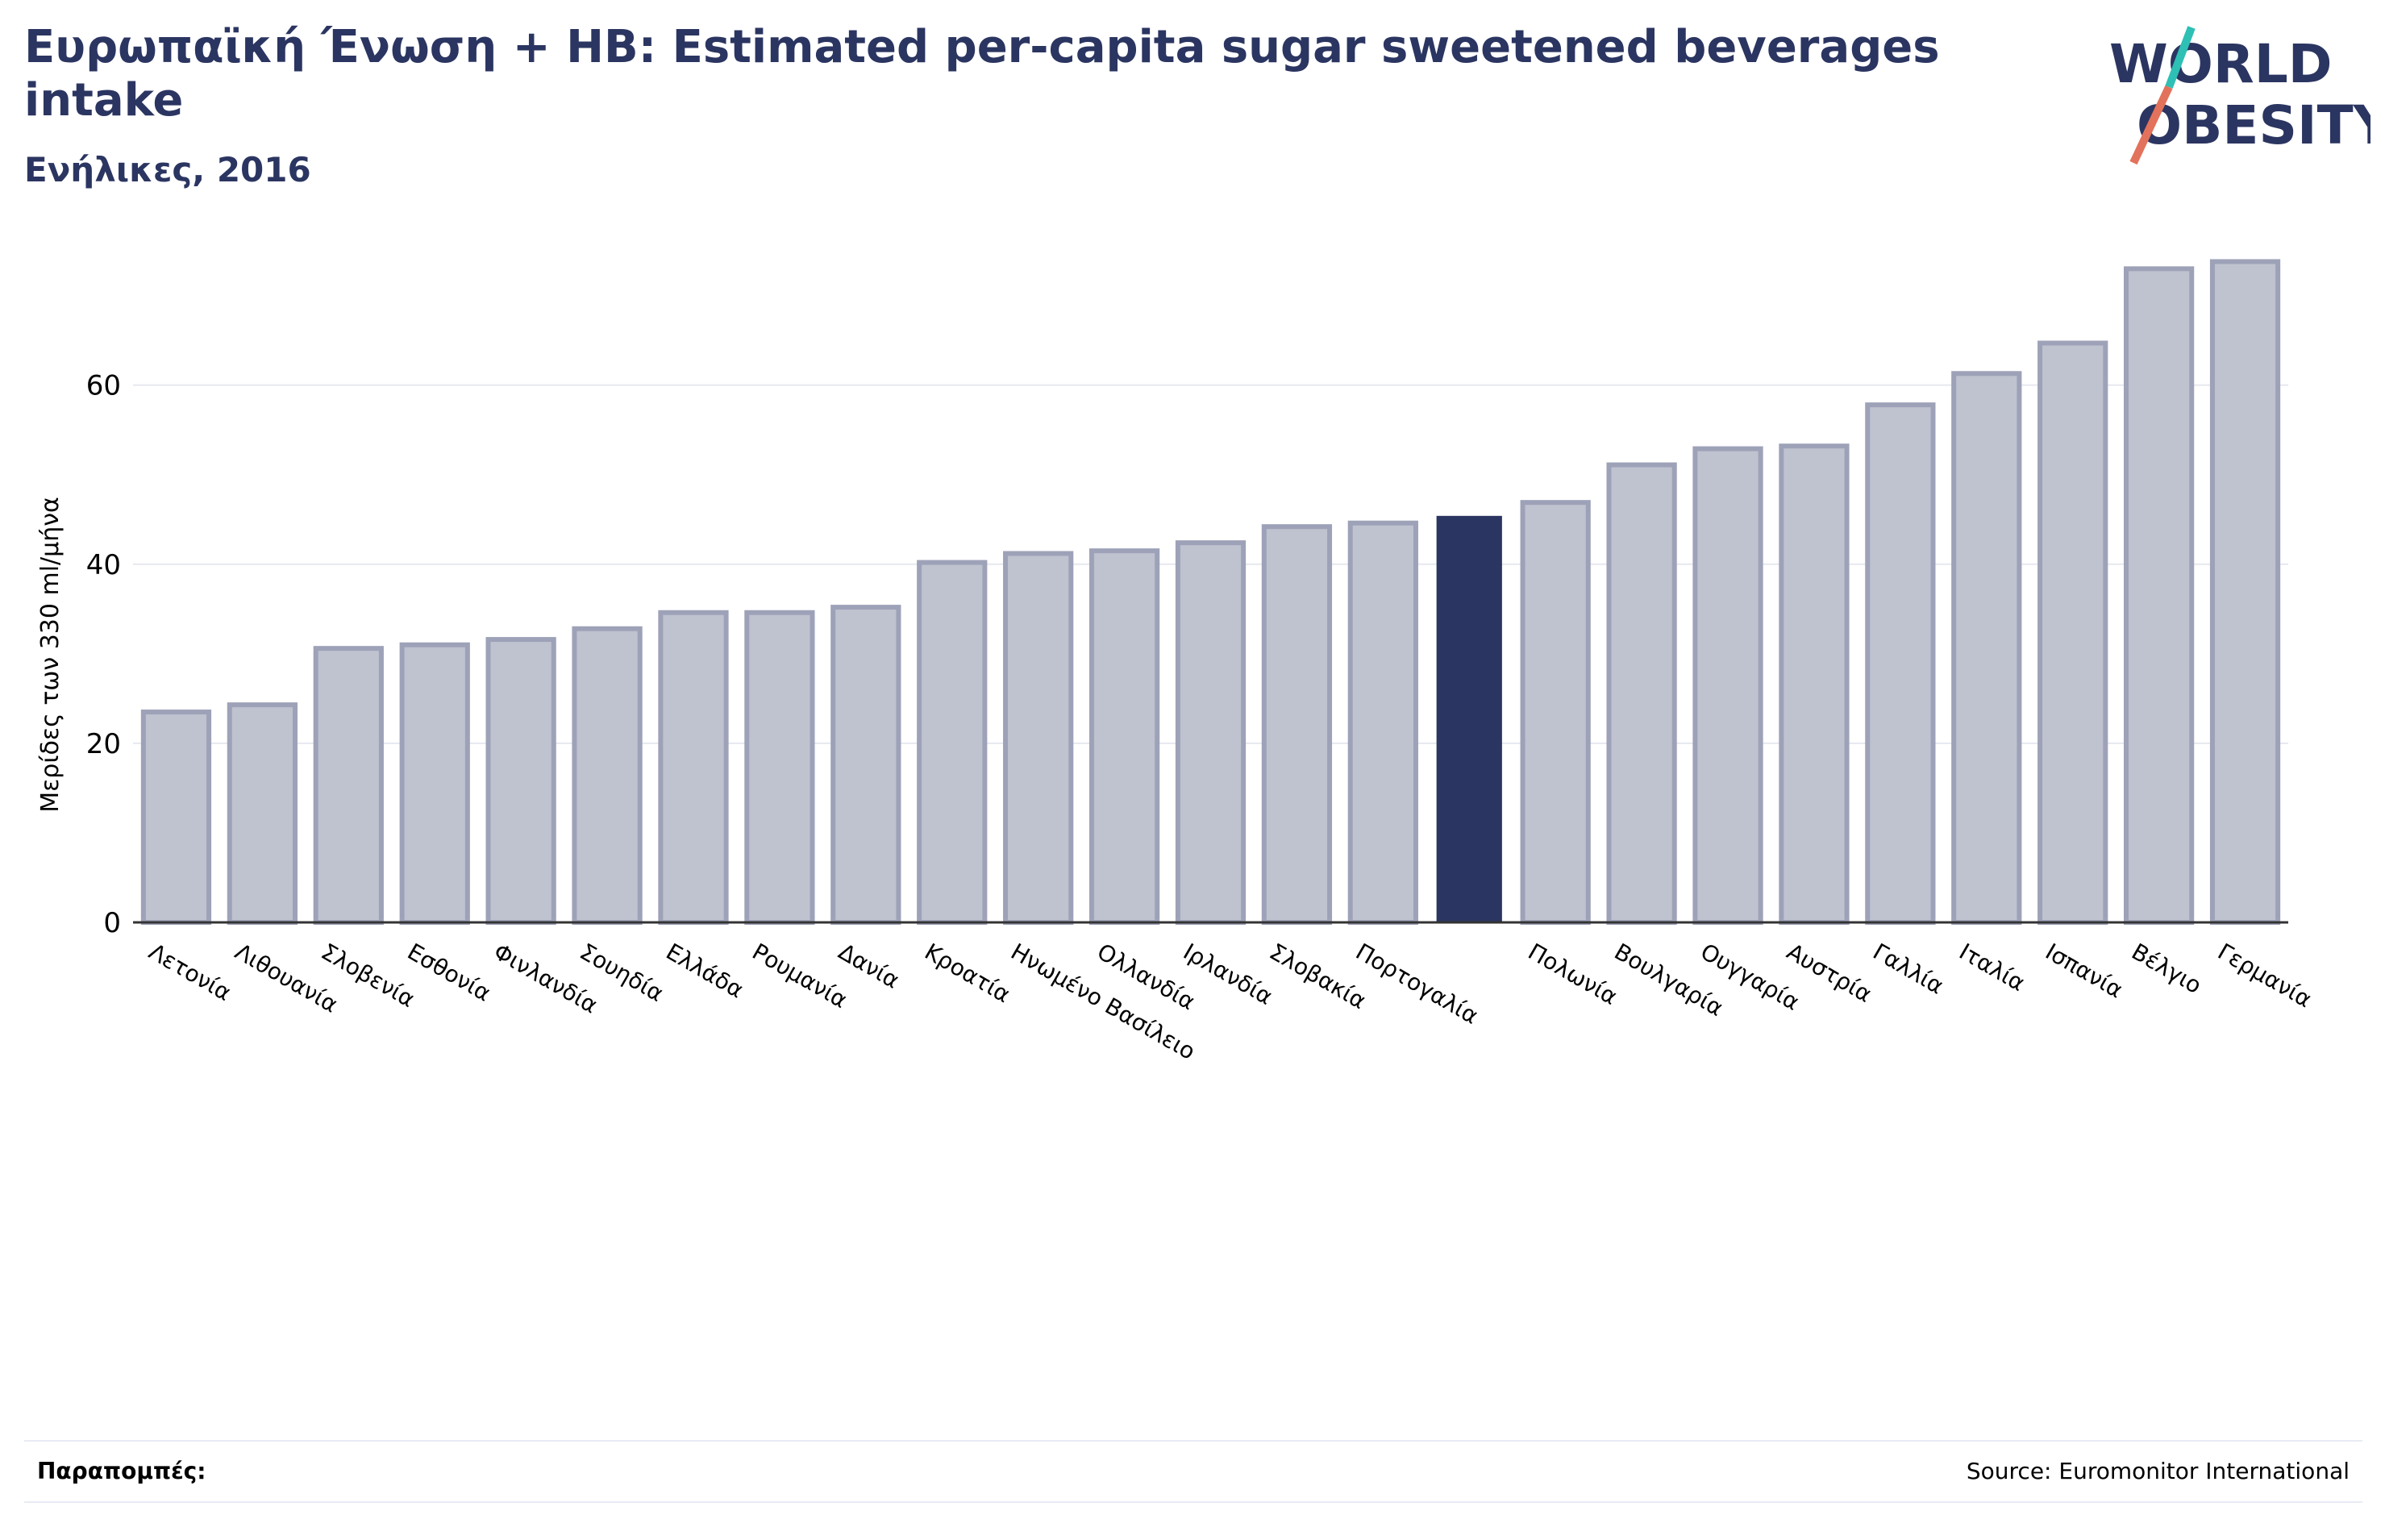 This screenshot has width=2385, height=1540. Describe the element at coordinates (112, 923) in the screenshot. I see `y-tick-label: 0` at that location.